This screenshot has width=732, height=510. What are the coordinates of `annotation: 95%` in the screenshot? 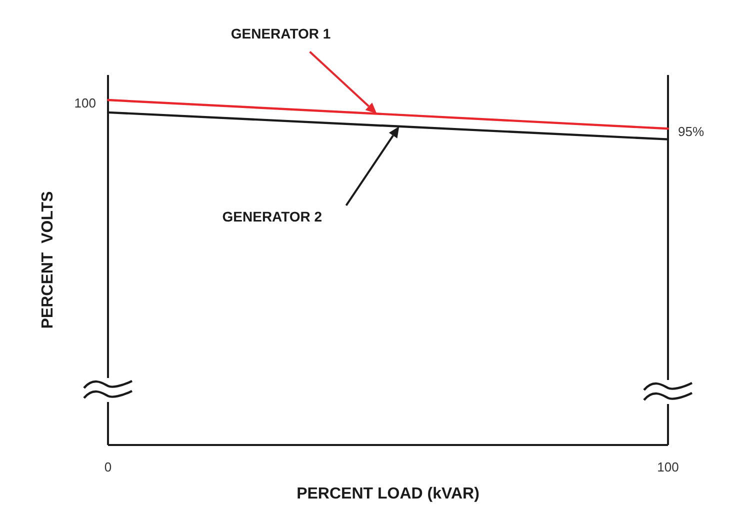 It's located at (691, 132).